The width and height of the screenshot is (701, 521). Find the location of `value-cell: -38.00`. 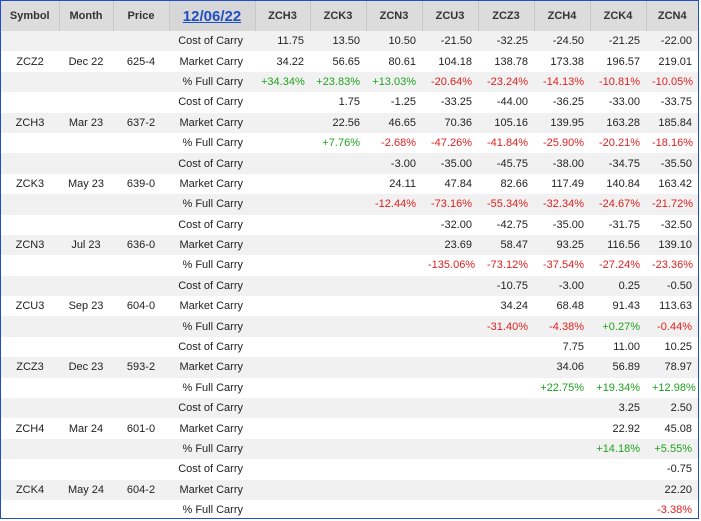

value-cell: -38.00 is located at coordinates (562, 163).